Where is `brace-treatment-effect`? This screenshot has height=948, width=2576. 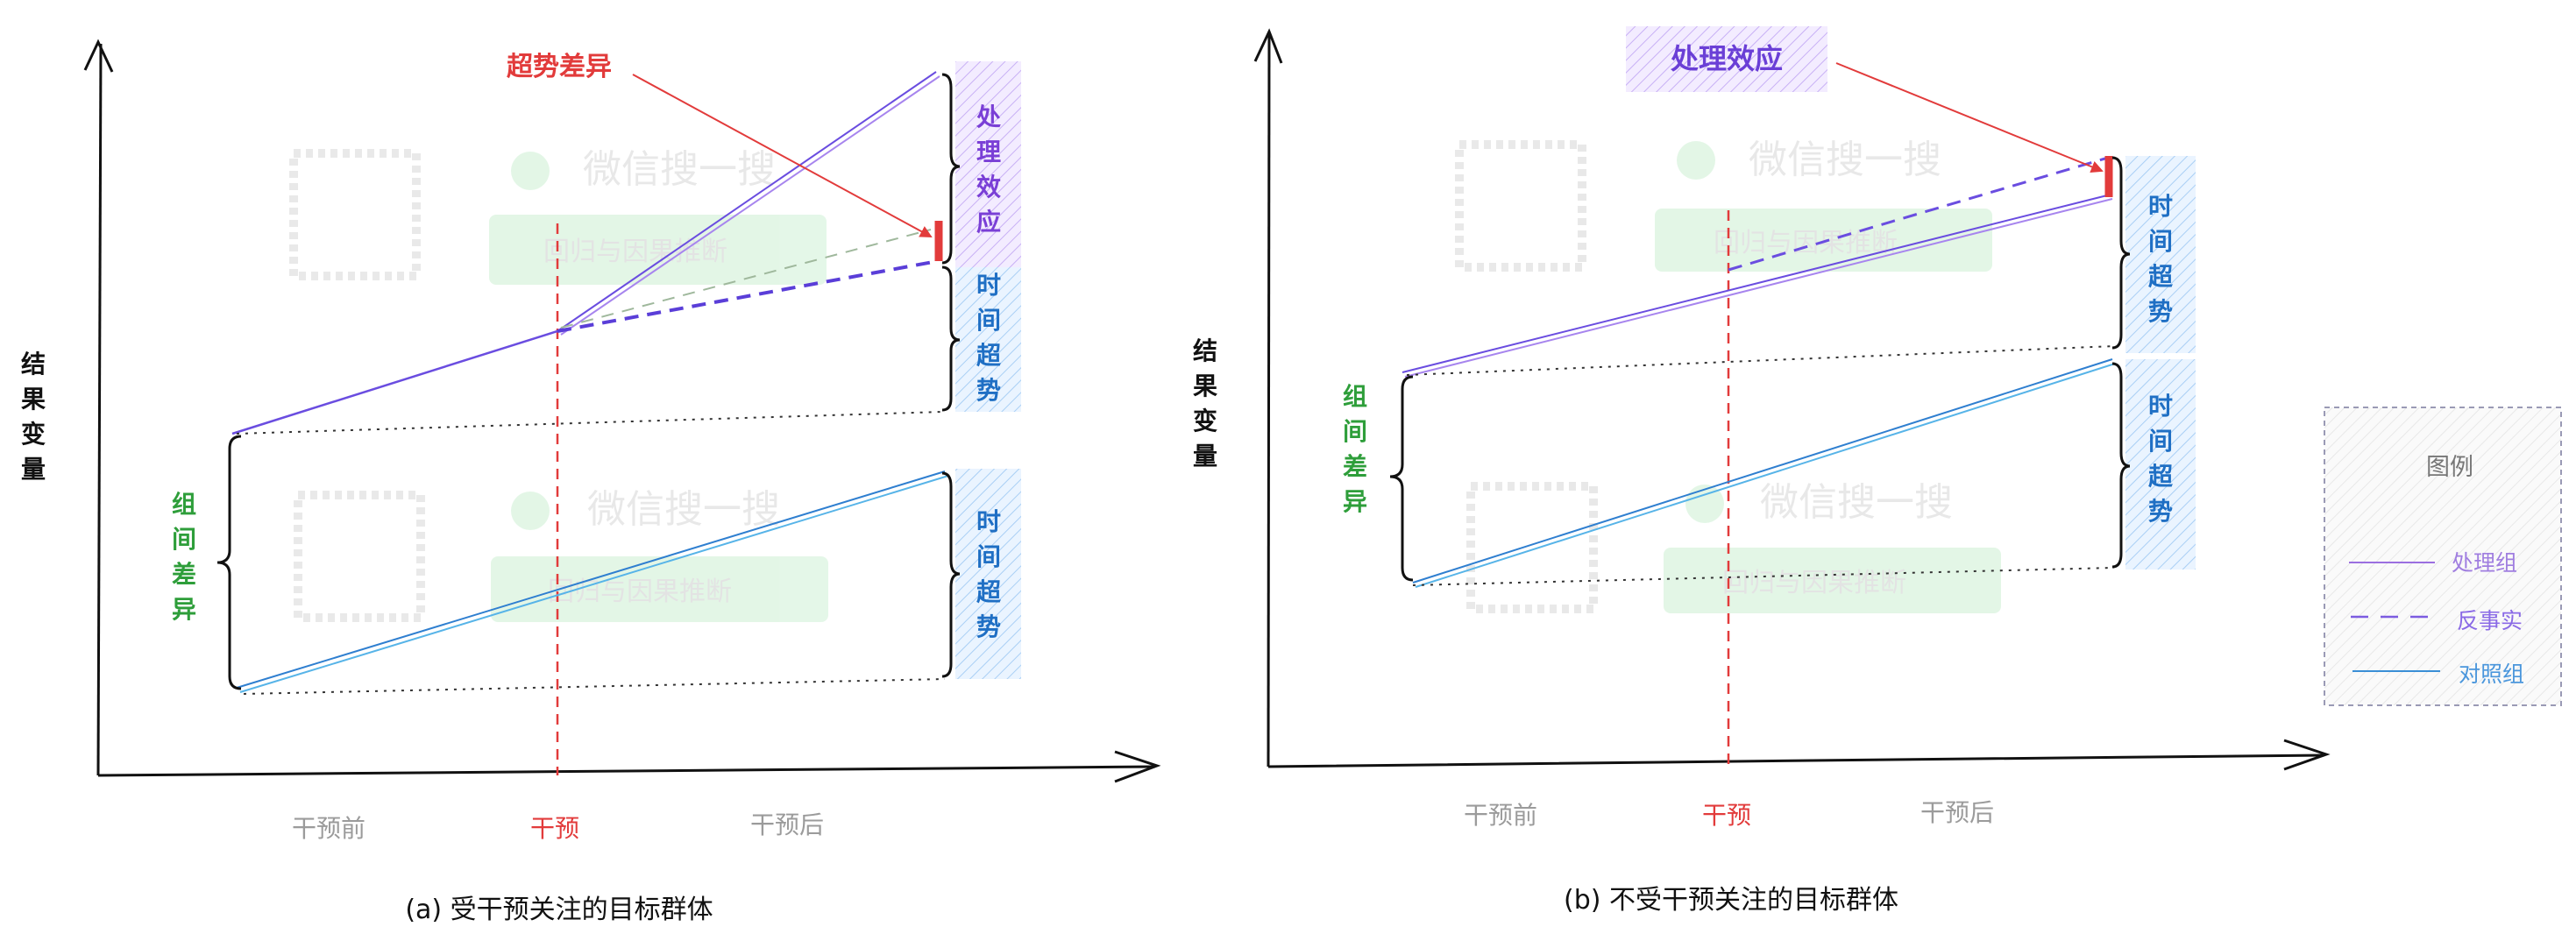 brace-treatment-effect is located at coordinates (951, 169).